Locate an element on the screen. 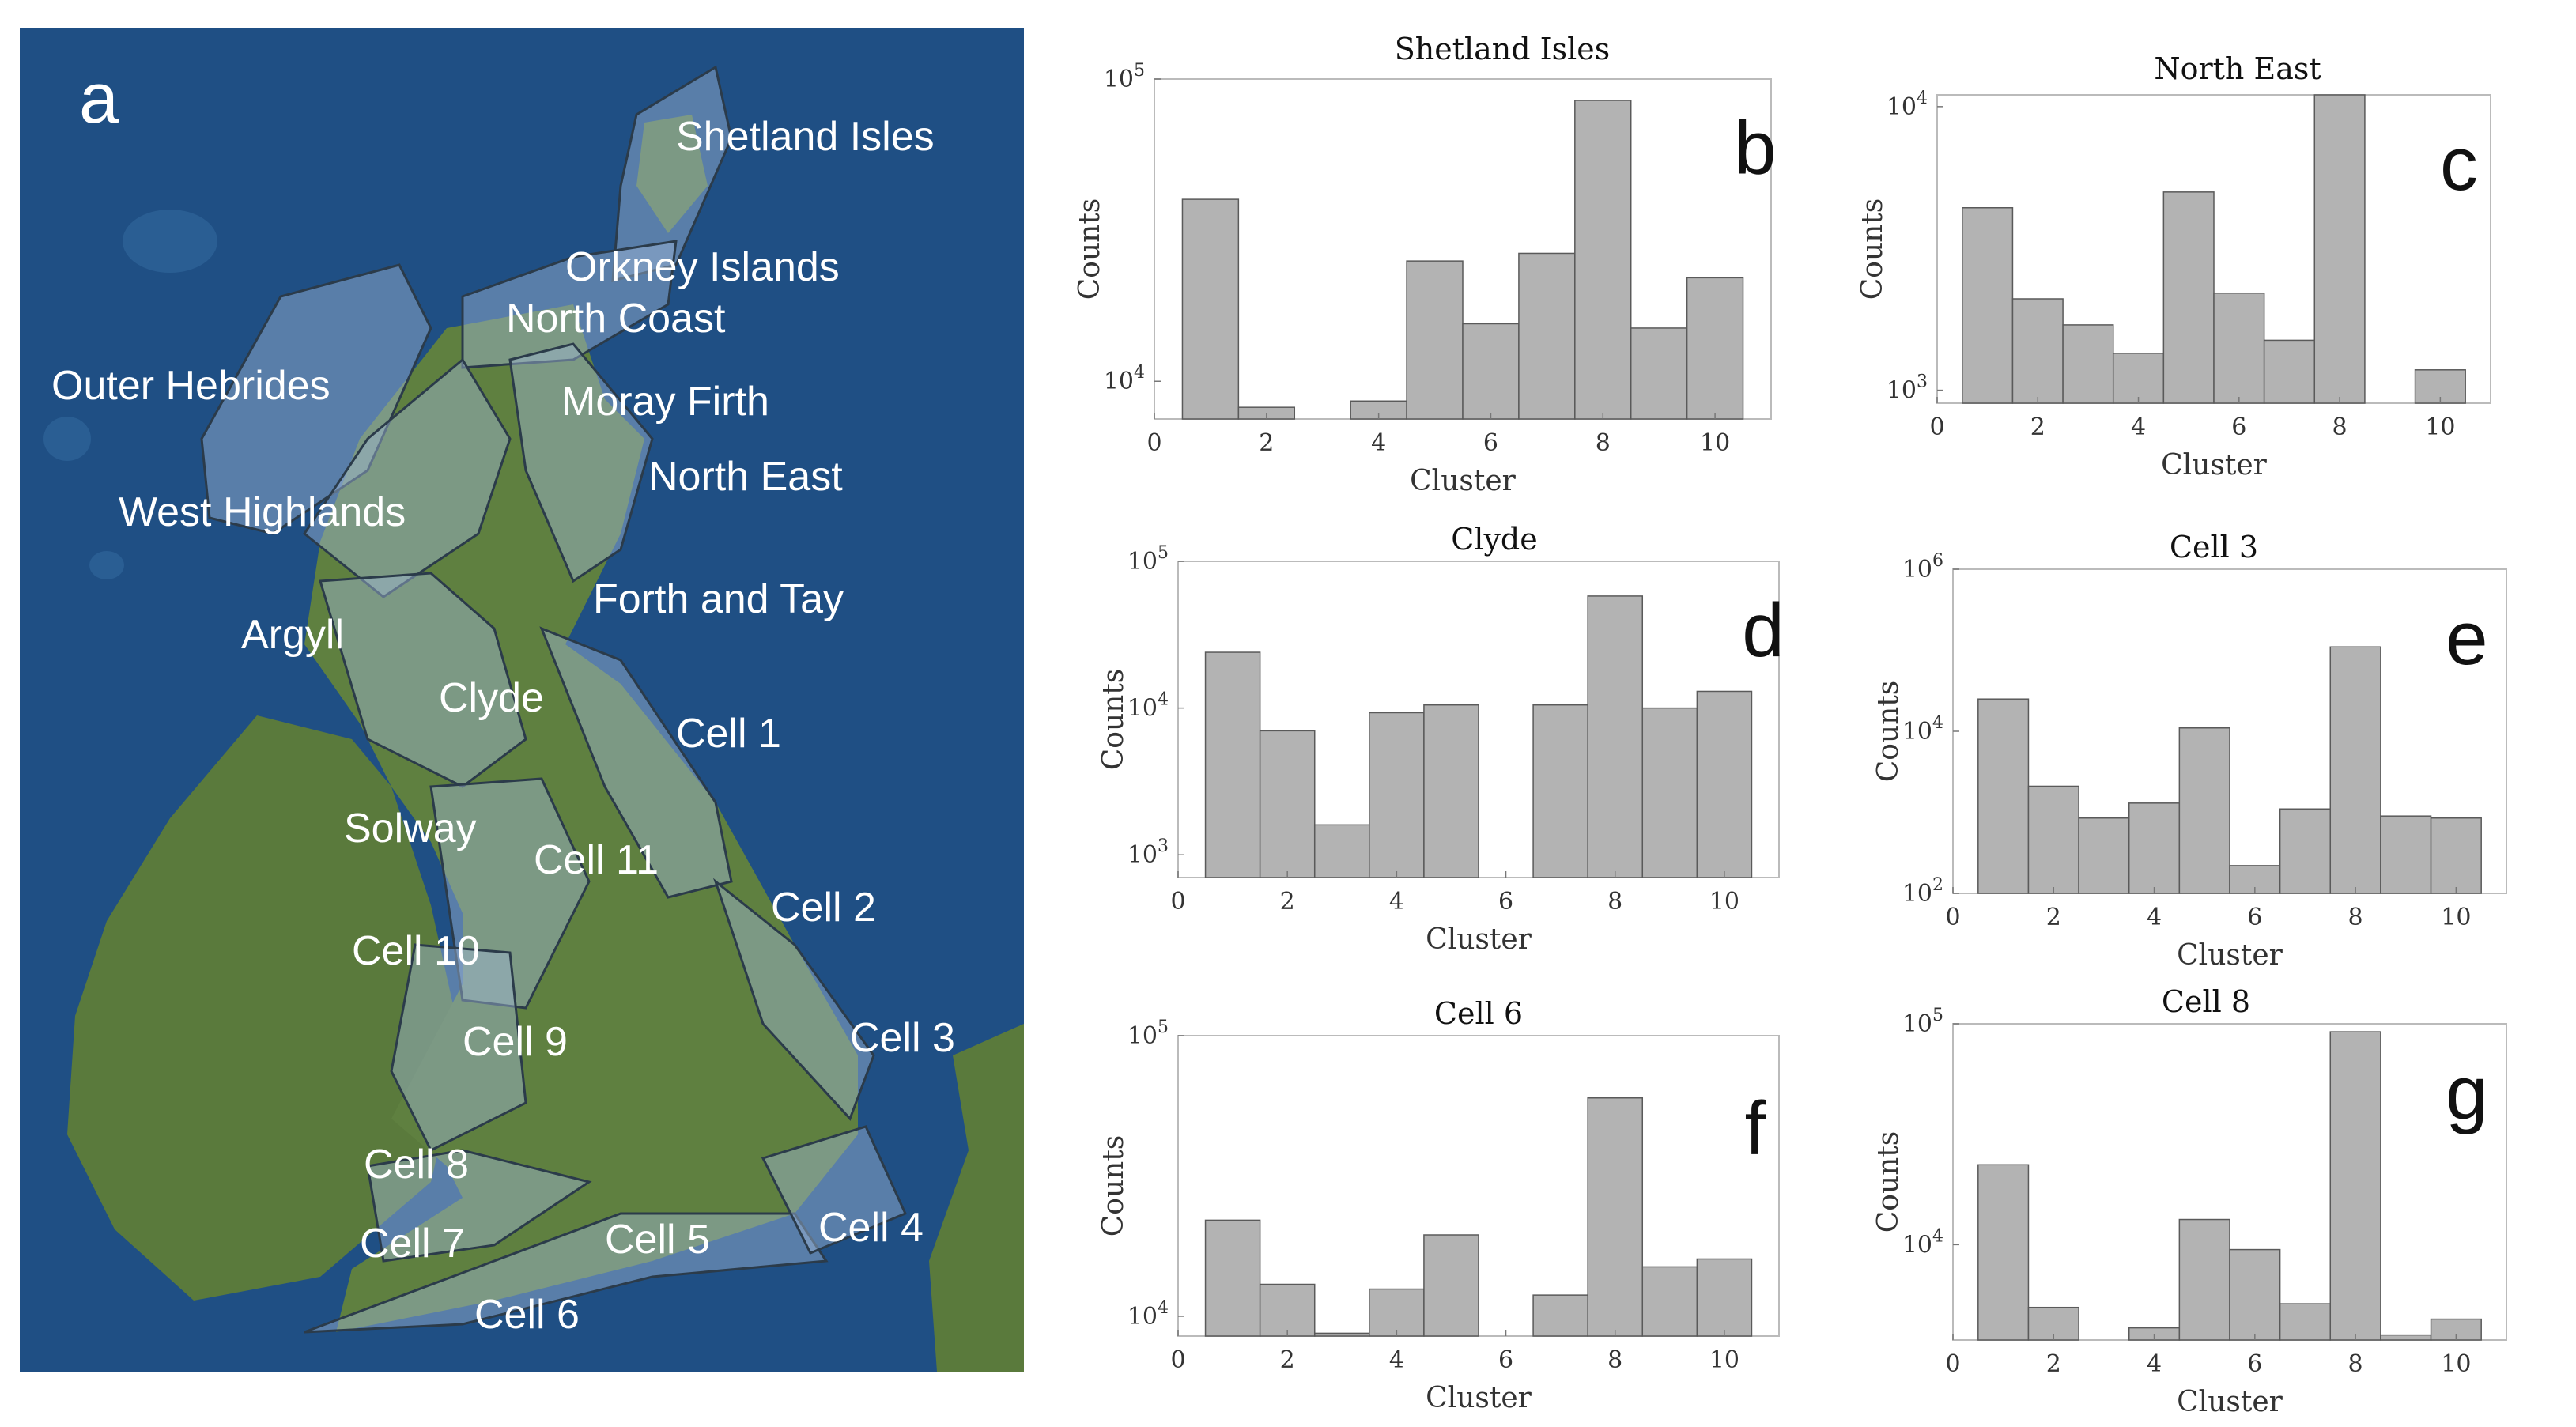  histogram-panel: 0 2 4 6 8 10 10³ 10⁴ North East Cluster Counts c is located at coordinates (2173, 266).